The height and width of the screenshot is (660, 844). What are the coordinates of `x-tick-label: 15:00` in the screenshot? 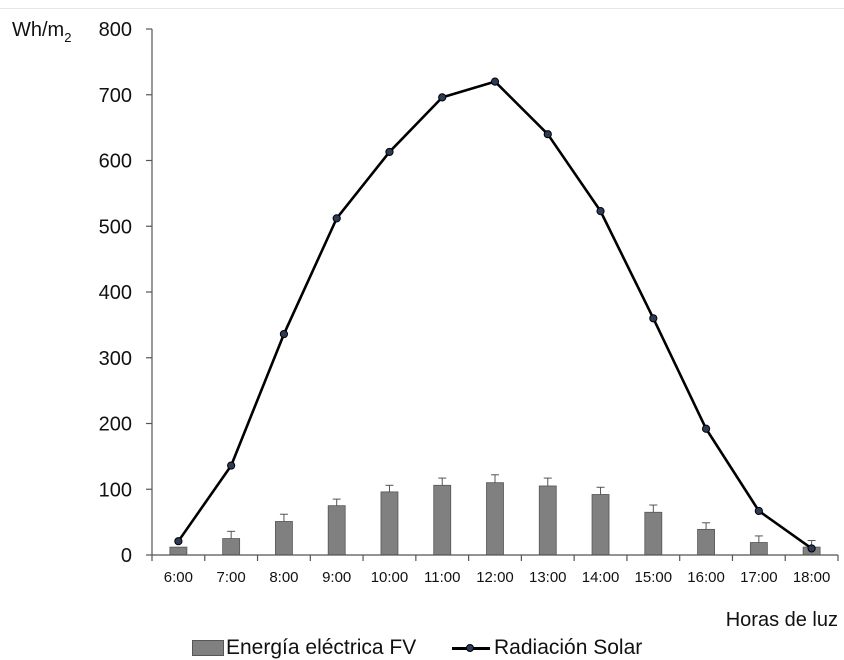 It's located at (654, 577).